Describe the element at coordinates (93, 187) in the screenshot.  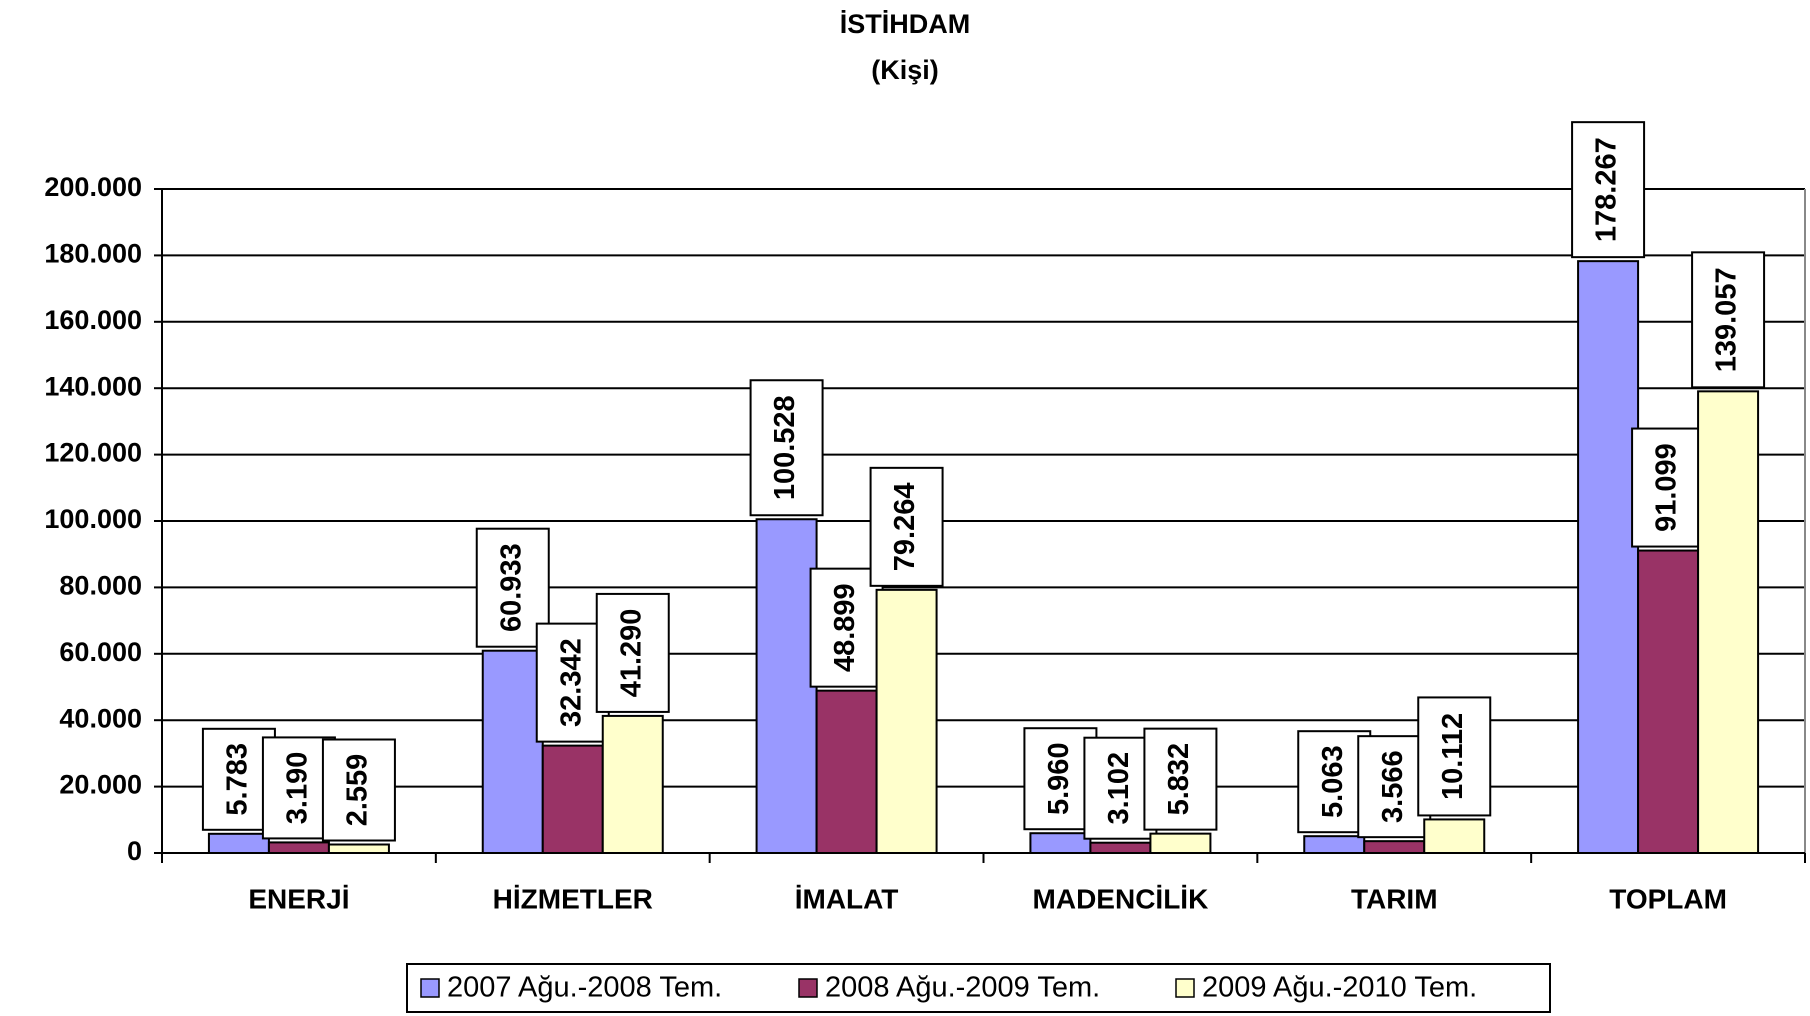
I see `y-tick-label: 200.000` at that location.